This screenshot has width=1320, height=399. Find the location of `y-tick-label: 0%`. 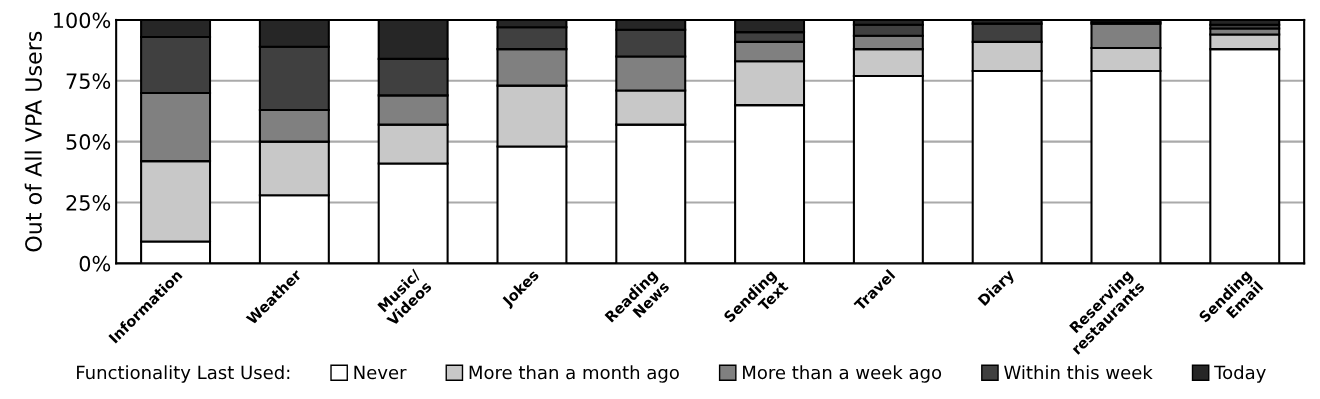

y-tick-label: 0% is located at coordinates (95, 263).